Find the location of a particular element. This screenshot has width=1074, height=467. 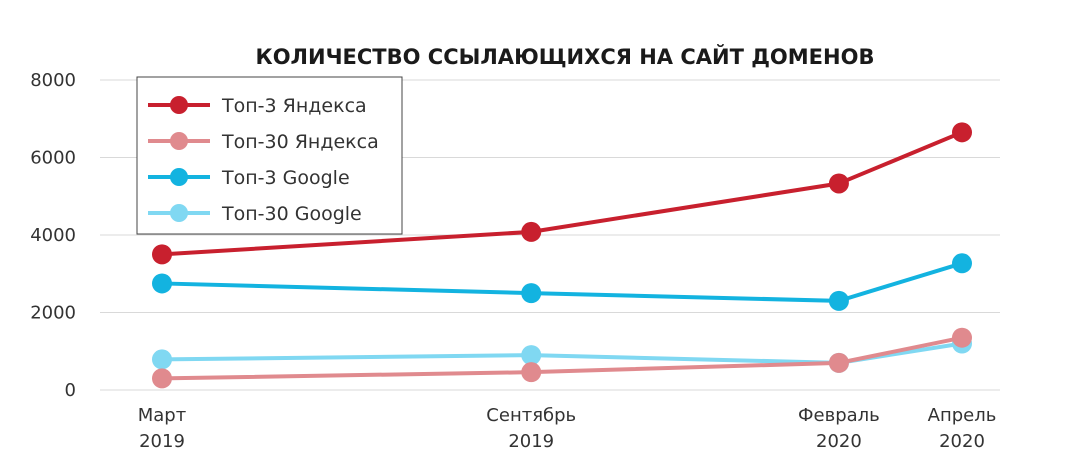

x-tick-label: Март is located at coordinates (162, 415).